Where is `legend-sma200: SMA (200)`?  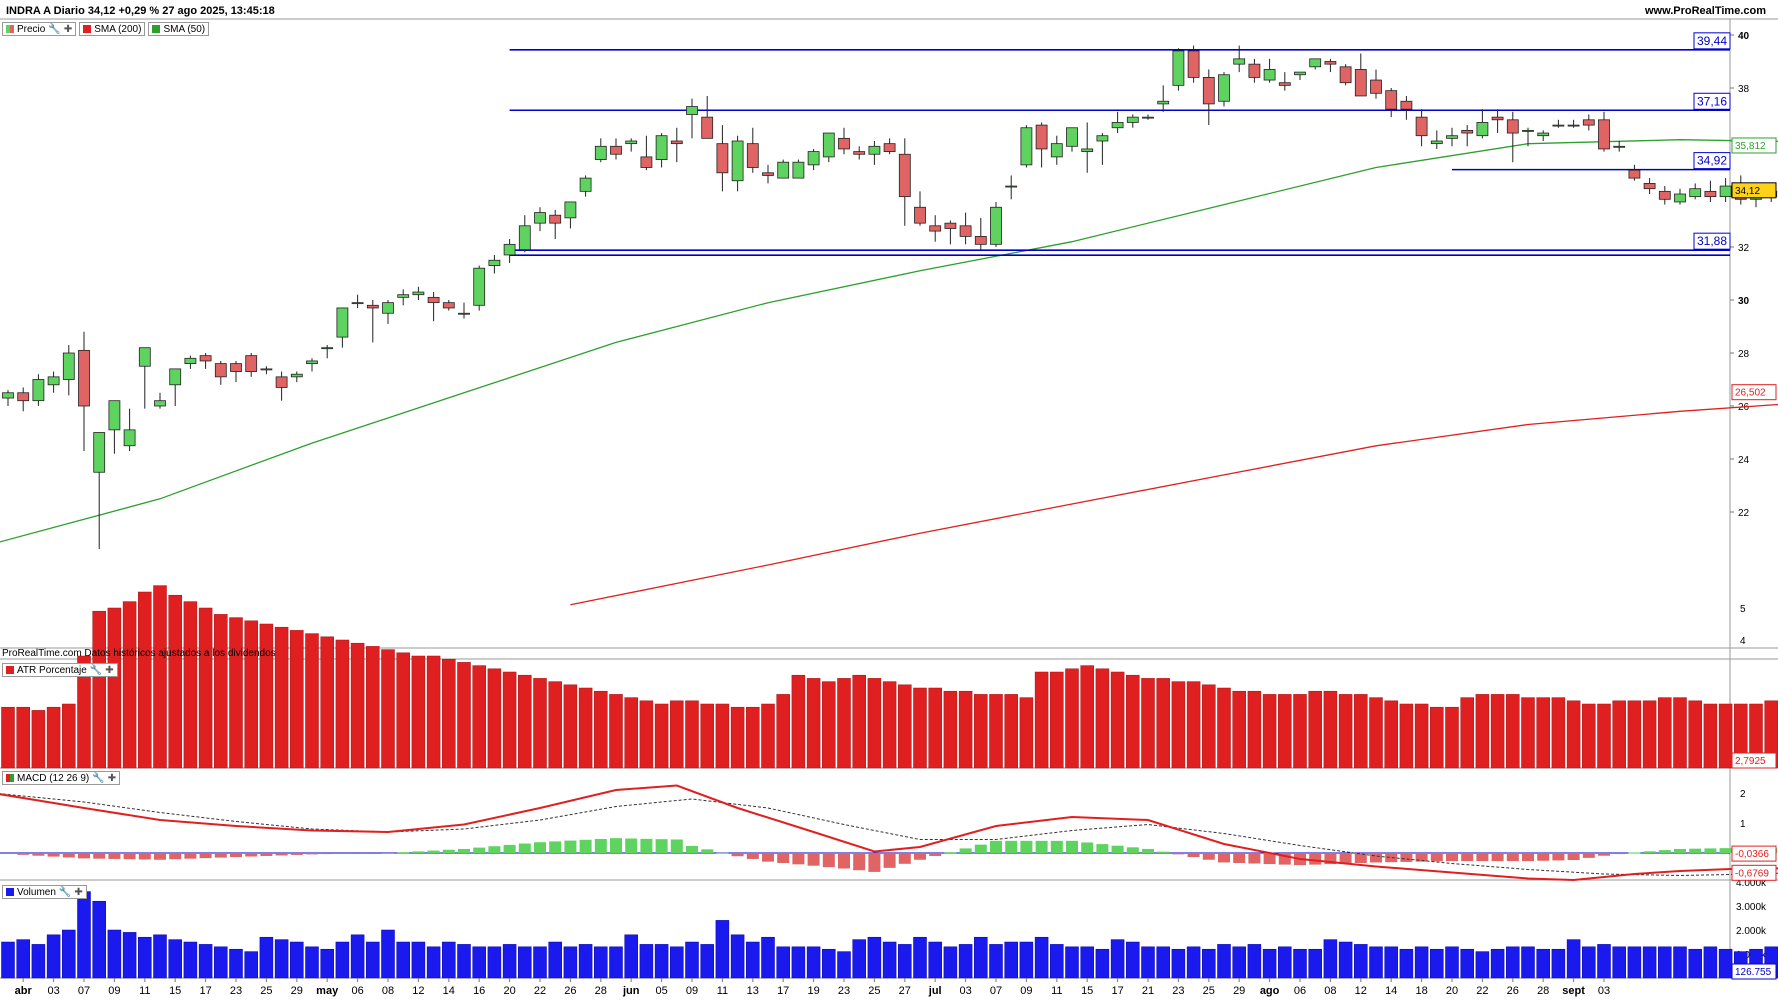 legend-sma200: SMA (200) is located at coordinates (112, 29).